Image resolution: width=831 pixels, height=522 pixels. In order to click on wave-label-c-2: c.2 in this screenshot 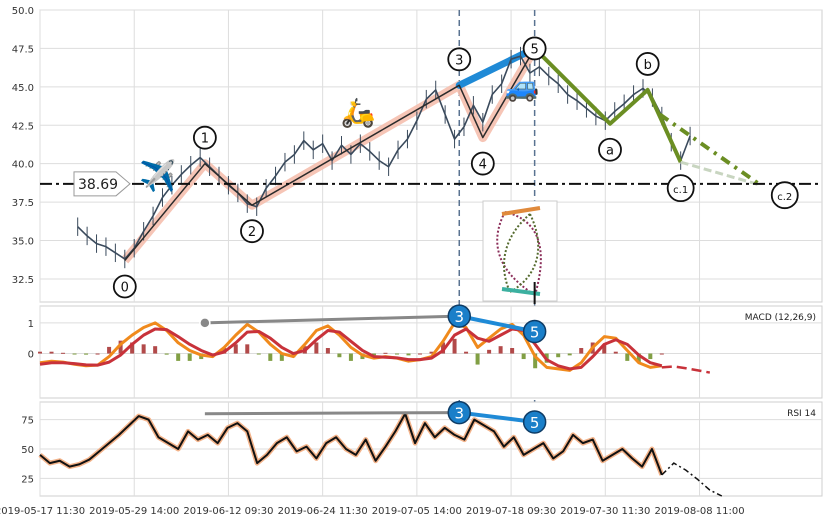, I will do `click(784, 195)`.